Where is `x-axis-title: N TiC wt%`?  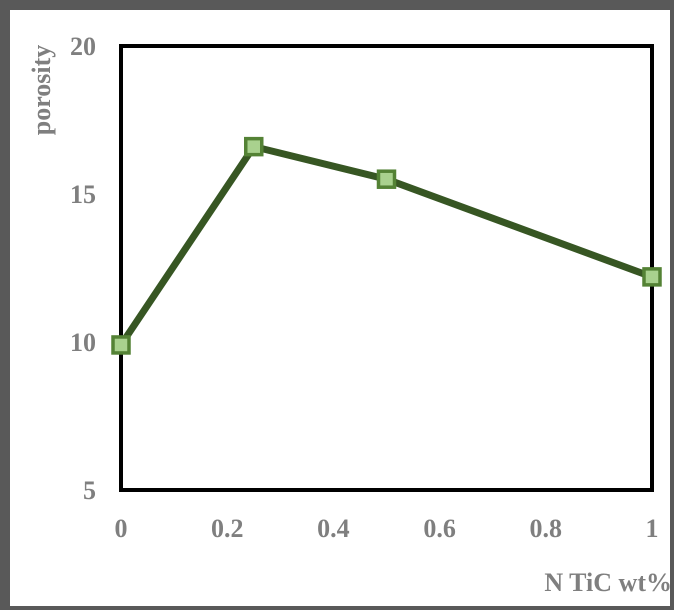 x-axis-title: N TiC wt% is located at coordinates (608, 582).